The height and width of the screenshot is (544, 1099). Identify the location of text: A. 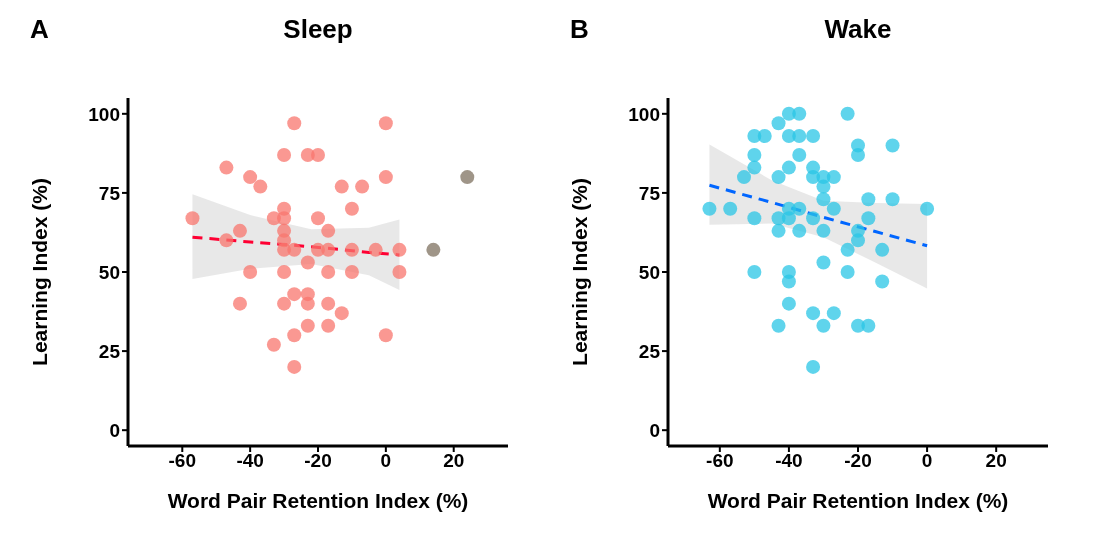
(39, 29).